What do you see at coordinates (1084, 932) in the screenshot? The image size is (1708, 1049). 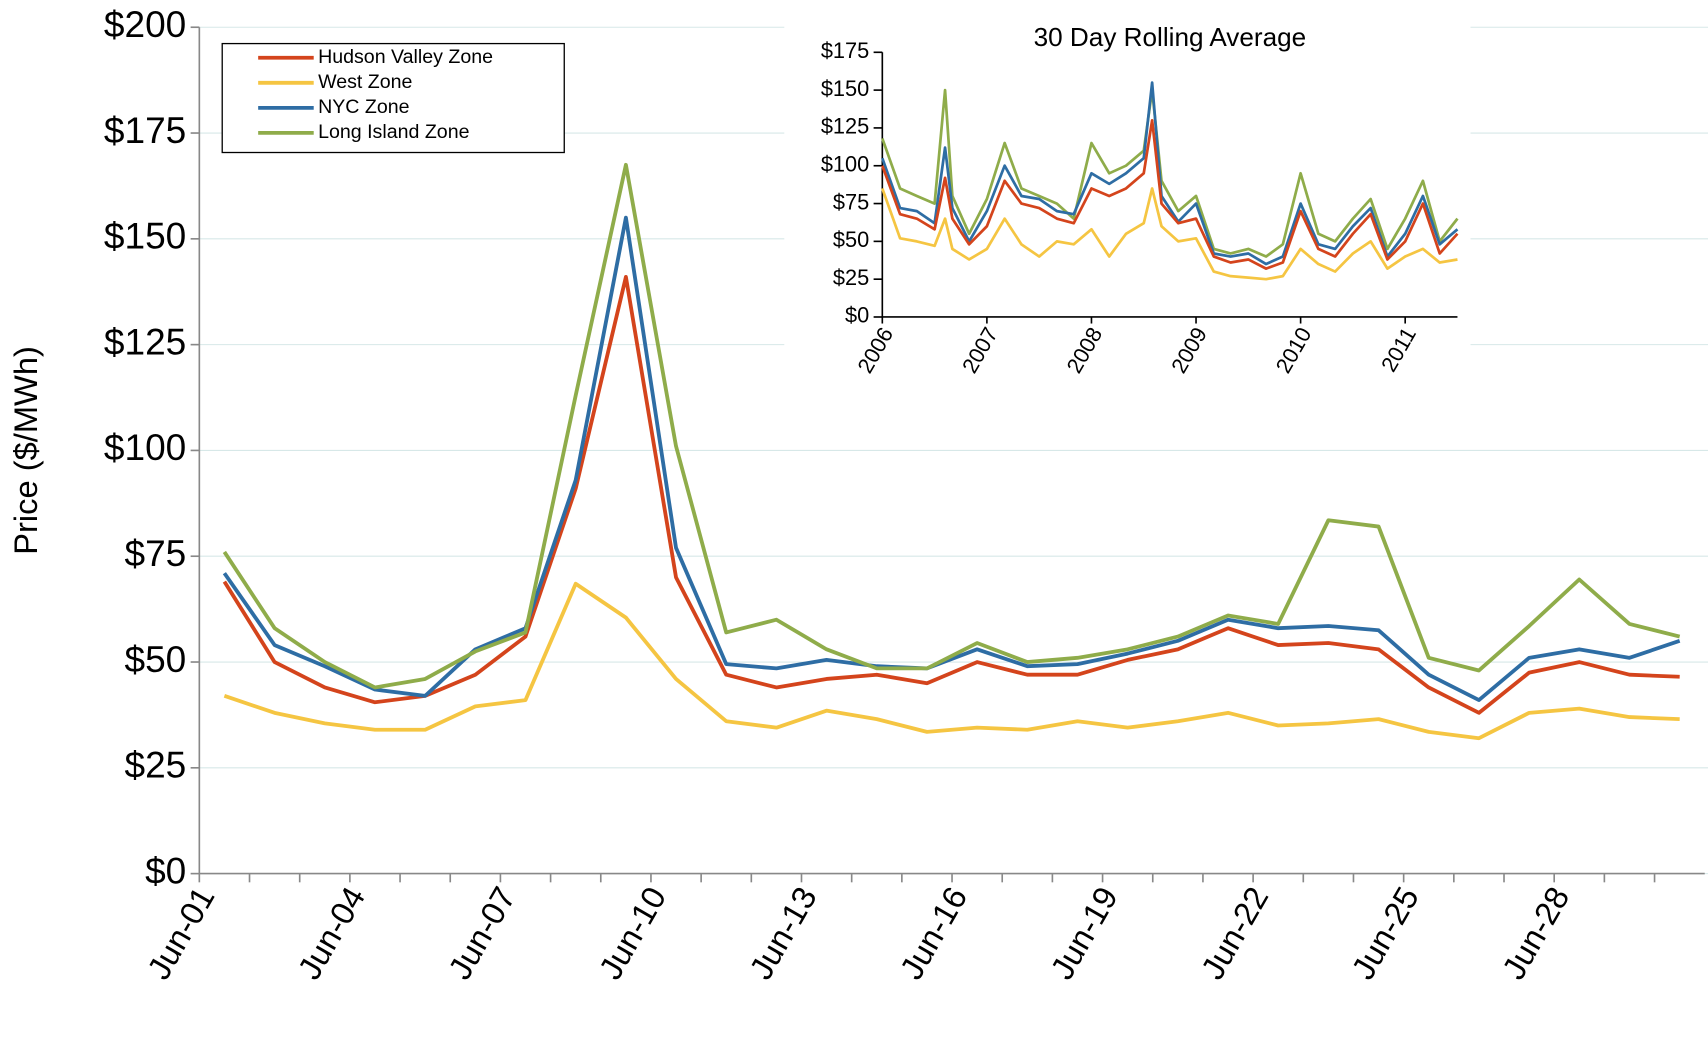 I see `x-tick-label: Jun-19` at bounding box center [1084, 932].